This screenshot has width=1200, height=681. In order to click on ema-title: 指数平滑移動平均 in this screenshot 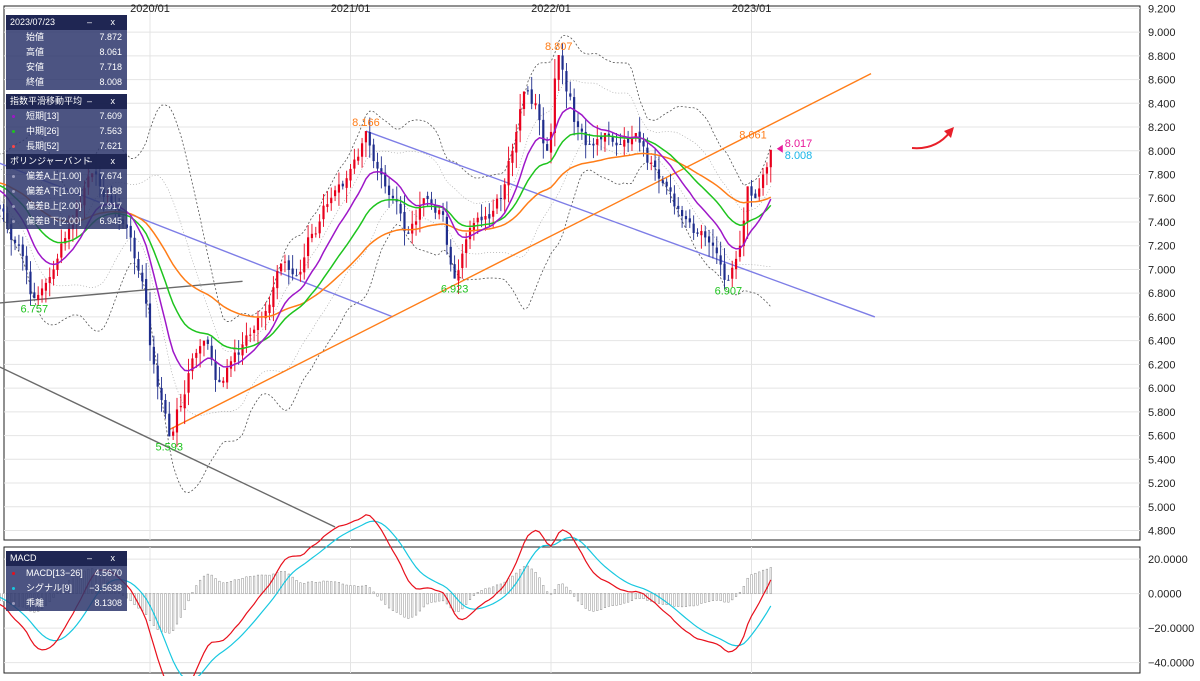, I will do `click(46, 101)`.